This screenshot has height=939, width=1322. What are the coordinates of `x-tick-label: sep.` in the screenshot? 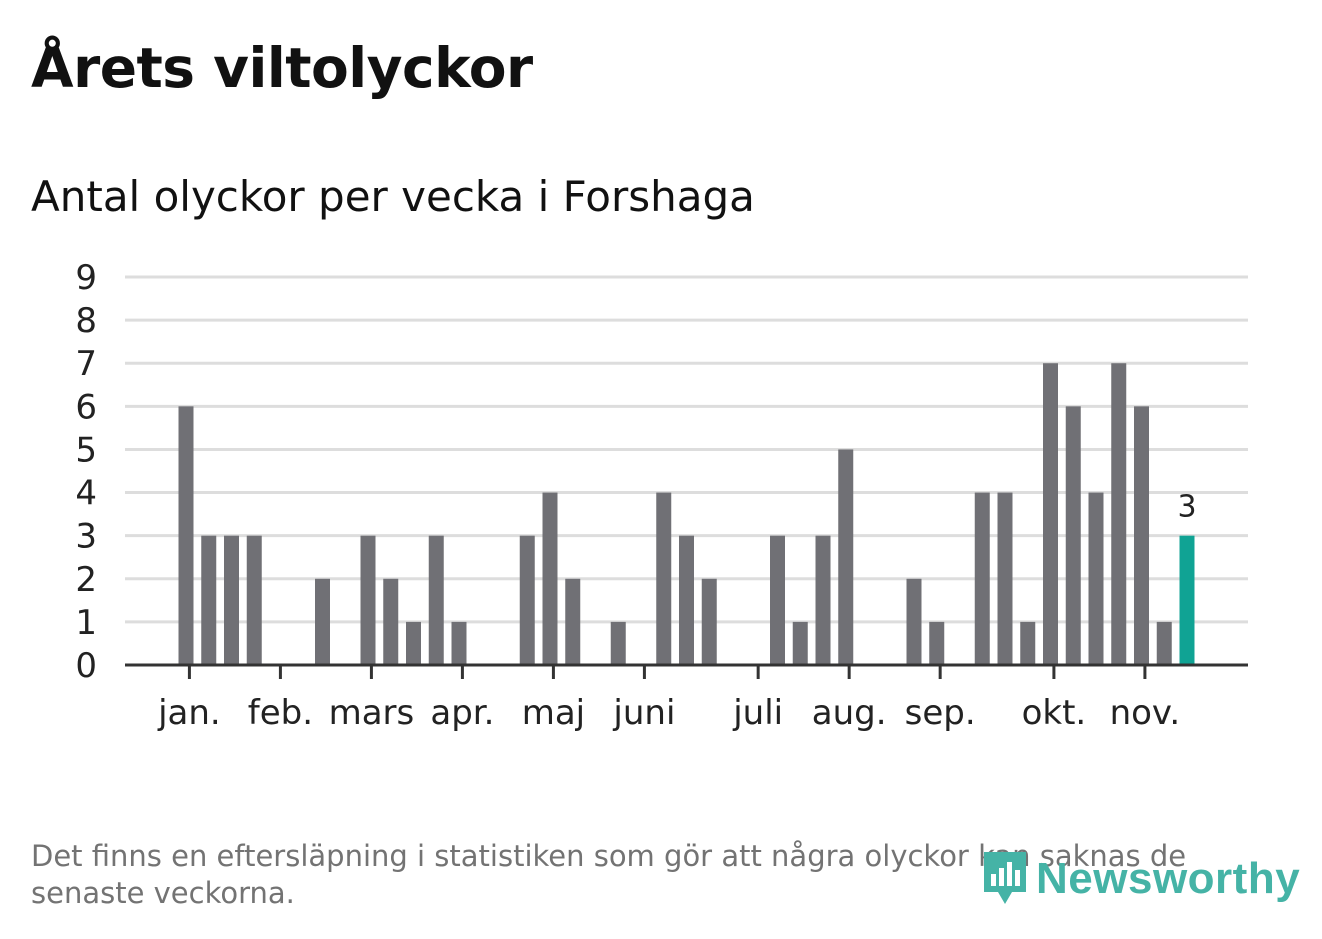 It's located at (940, 713).